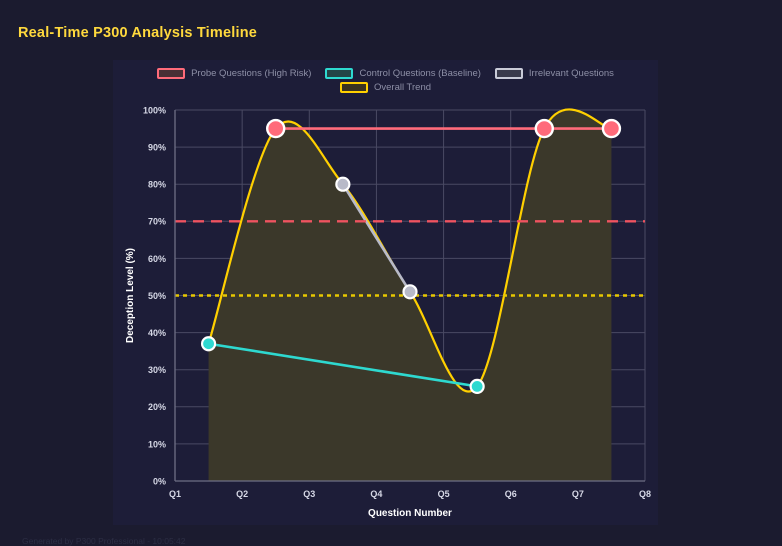  Describe the element at coordinates (343, 365) in the screenshot. I see `series-line-control` at that location.